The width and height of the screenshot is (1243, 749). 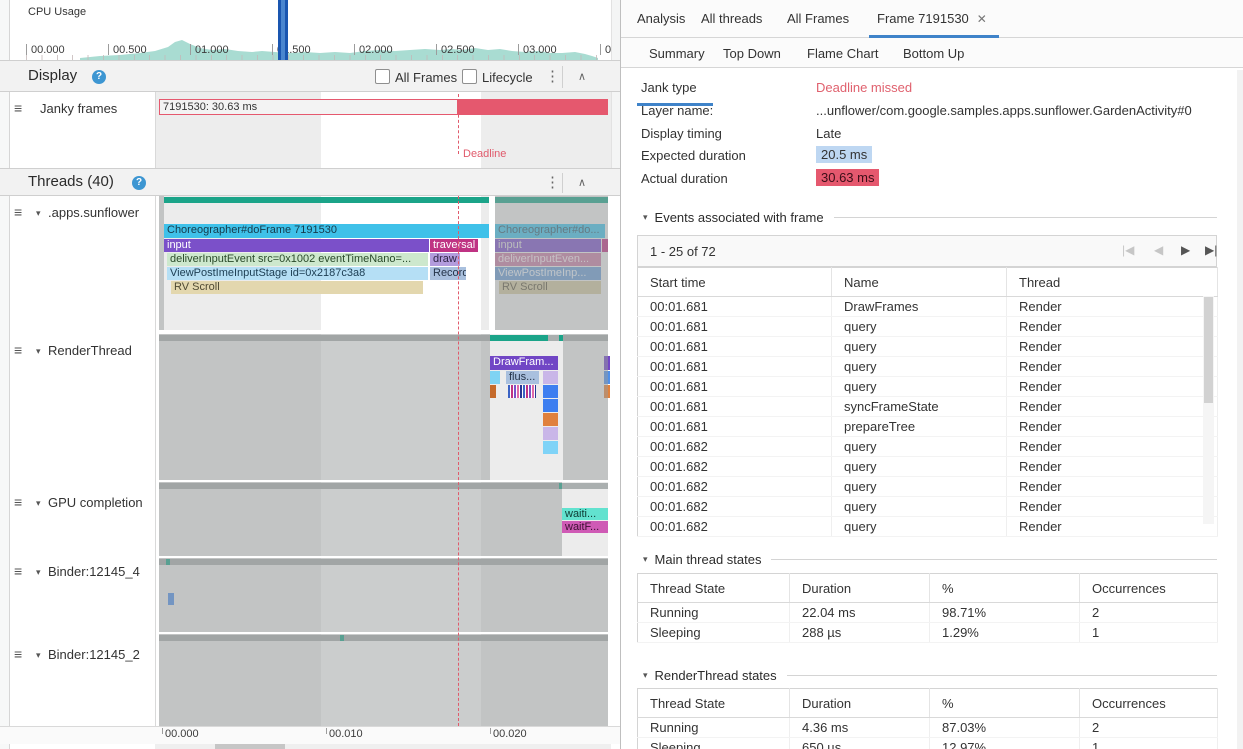 What do you see at coordinates (296, 245) in the screenshot?
I see `input-bar: input` at bounding box center [296, 245].